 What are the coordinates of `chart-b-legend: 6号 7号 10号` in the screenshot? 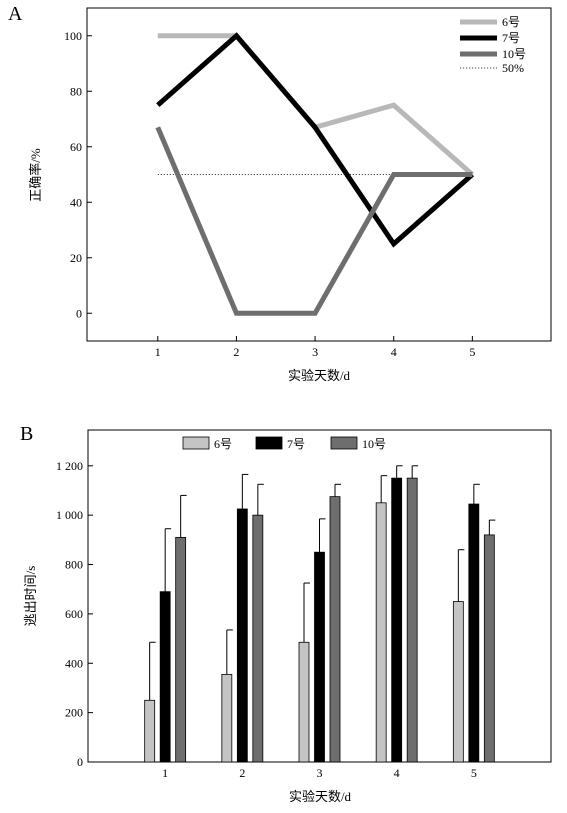 It's located at (284, 443).